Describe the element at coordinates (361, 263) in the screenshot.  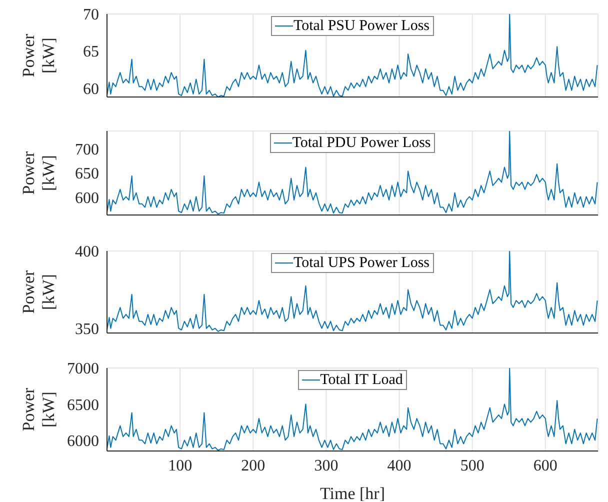
I see `legend-label: Total UPS Power Loss` at that location.